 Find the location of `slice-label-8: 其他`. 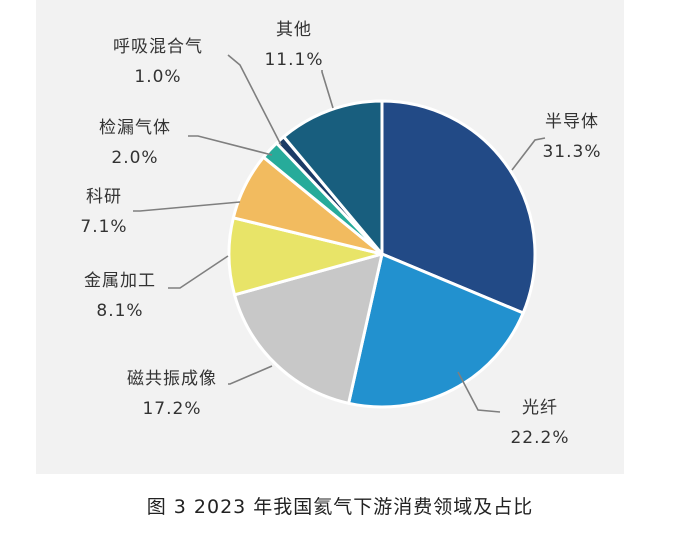

slice-label-8: 其他 is located at coordinates (294, 30).